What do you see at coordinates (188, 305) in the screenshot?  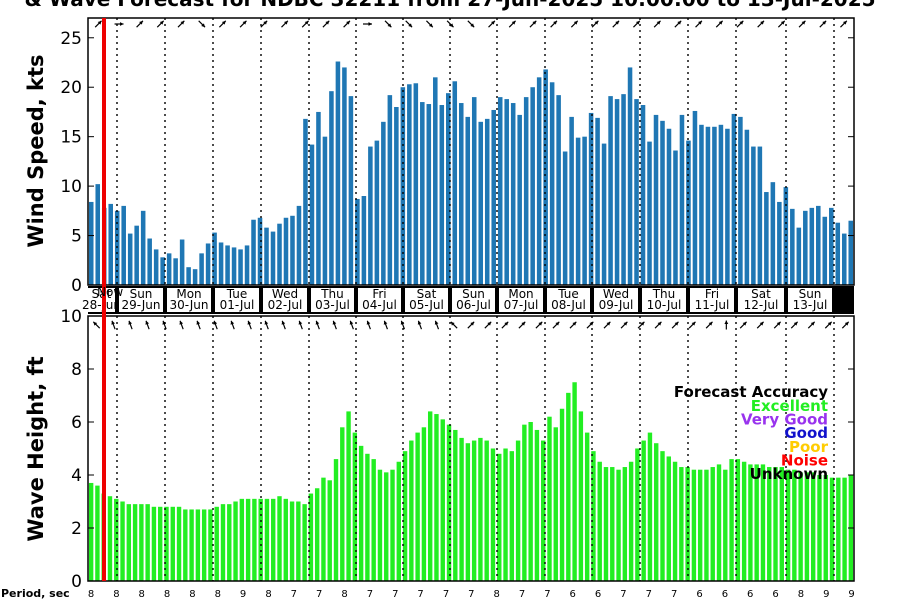 I see `day-date-label: 30-Jun` at bounding box center [188, 305].